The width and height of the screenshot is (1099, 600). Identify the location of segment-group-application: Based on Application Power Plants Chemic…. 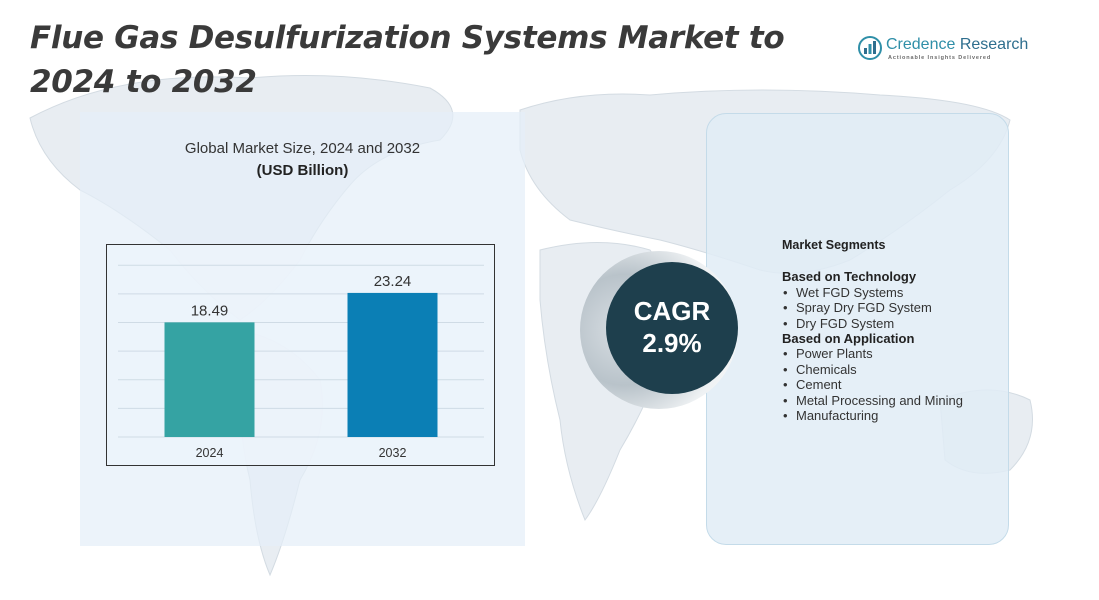
(889, 377).